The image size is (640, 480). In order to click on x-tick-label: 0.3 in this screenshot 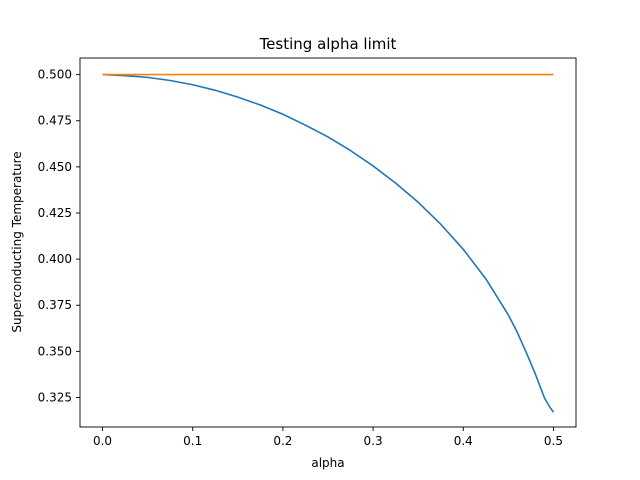, I will do `click(373, 441)`.